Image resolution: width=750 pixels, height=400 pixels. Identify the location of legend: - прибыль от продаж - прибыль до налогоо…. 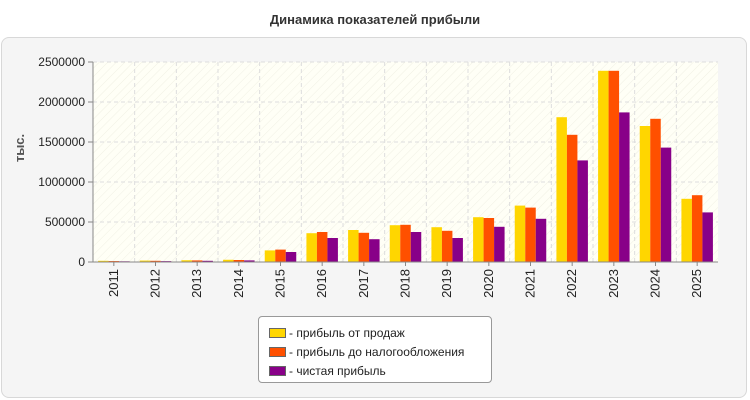
(375, 349).